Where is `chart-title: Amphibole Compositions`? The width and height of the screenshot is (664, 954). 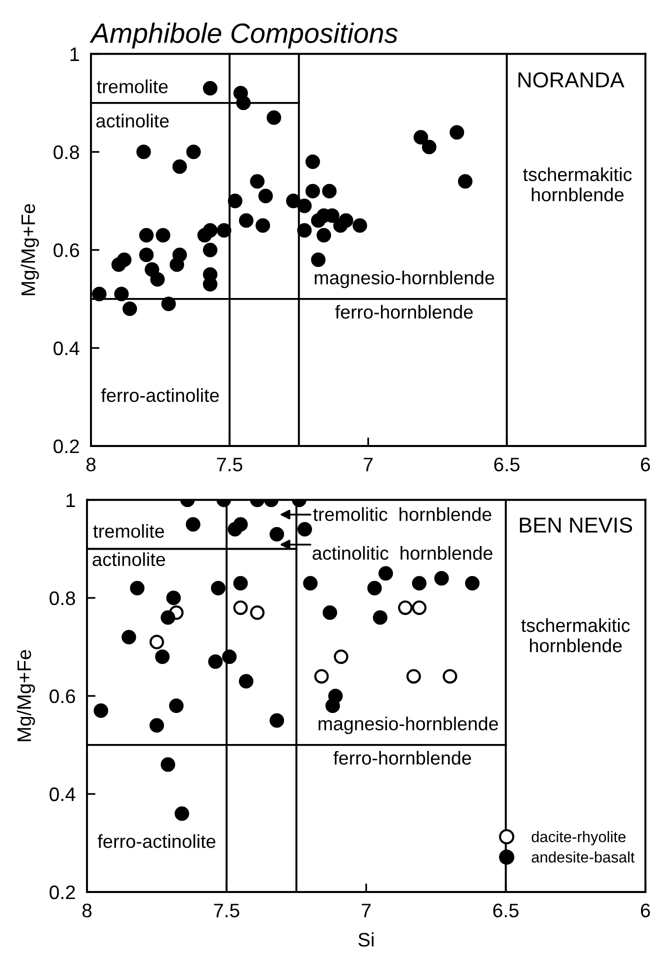 chart-title: Amphibole Compositions is located at coordinates (244, 35).